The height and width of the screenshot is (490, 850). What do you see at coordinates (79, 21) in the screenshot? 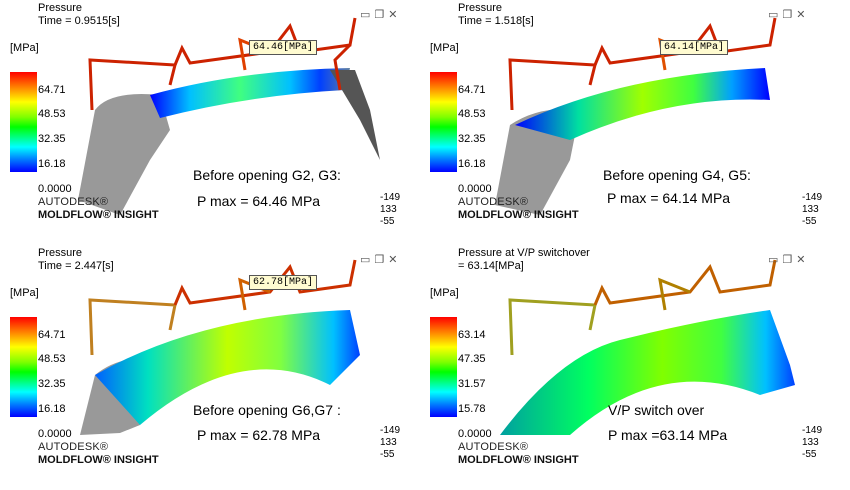
I see `result-time: Time = 0.9515[s]` at bounding box center [79, 21].